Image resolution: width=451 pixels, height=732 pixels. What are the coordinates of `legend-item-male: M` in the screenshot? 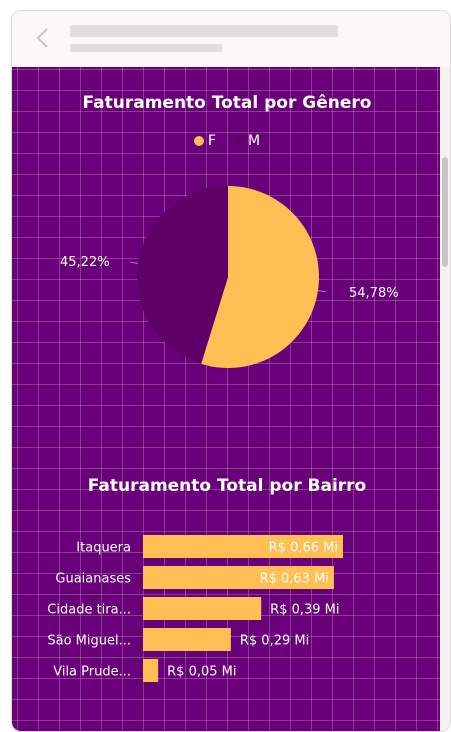 It's located at (247, 141).